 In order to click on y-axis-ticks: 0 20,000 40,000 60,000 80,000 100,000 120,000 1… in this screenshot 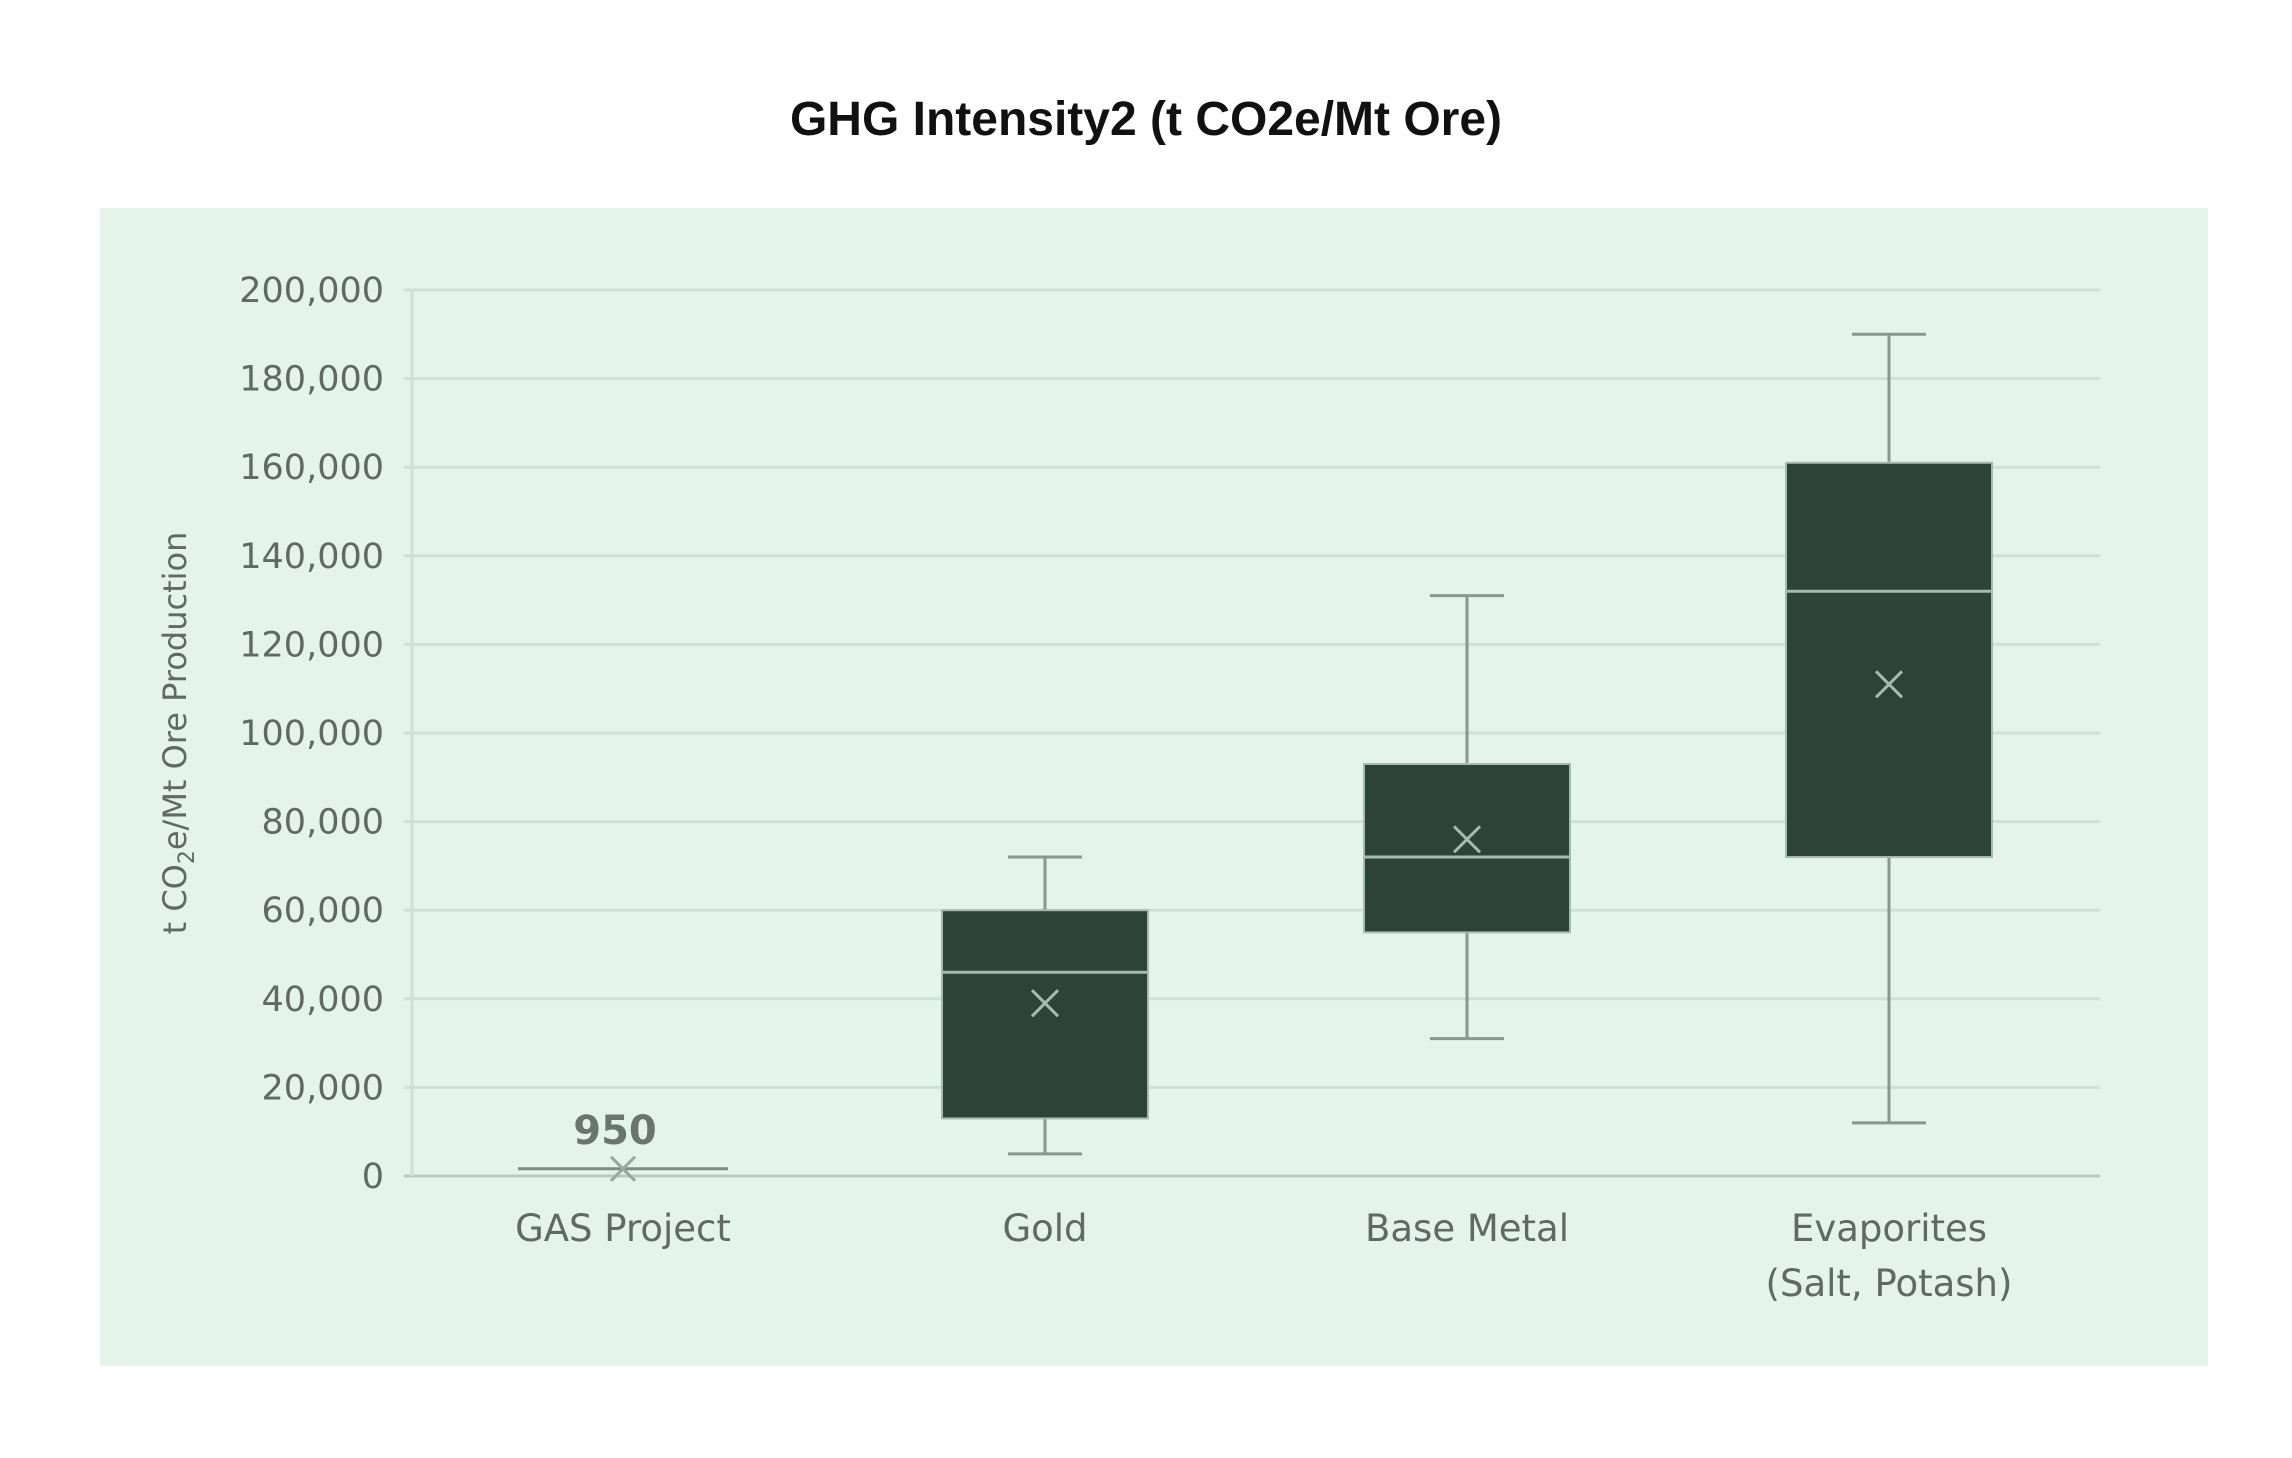, I will do `click(311, 734)`.